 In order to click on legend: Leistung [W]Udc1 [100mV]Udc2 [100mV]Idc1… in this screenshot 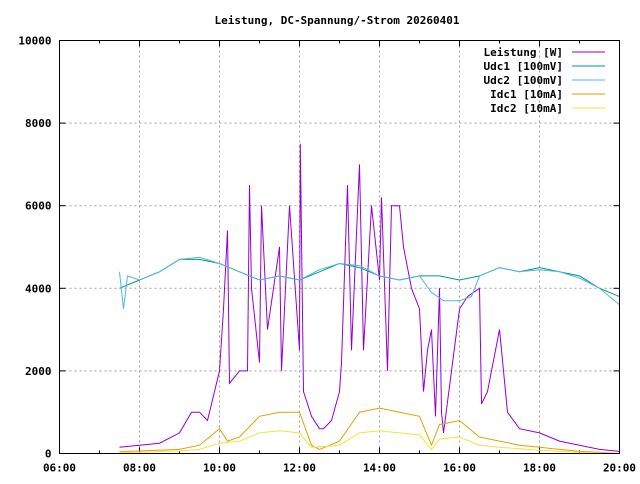, I will do `click(544, 80)`.